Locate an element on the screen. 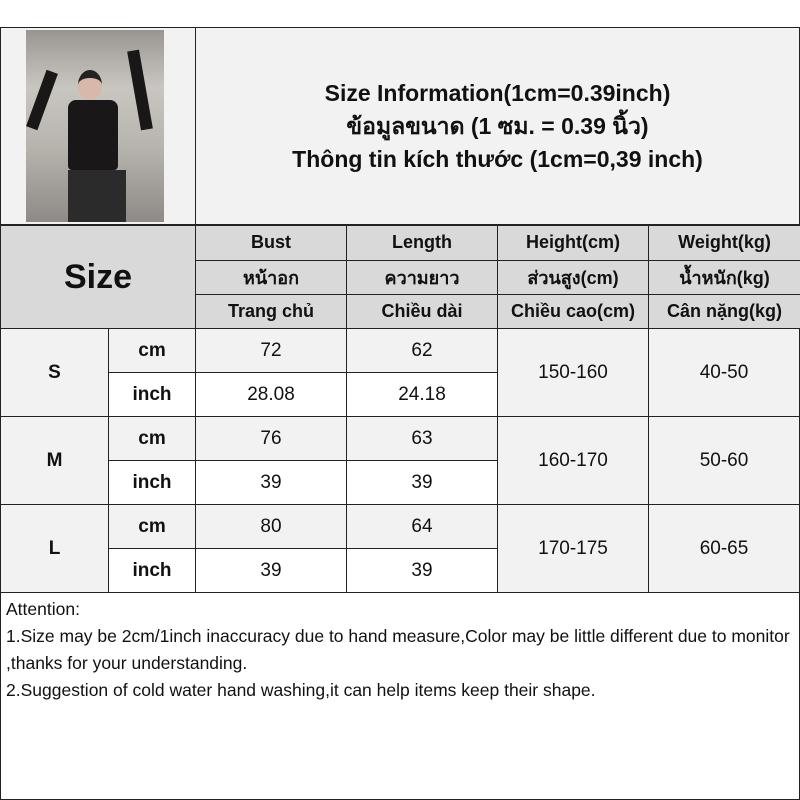 This screenshot has width=800, height=800. title-th: ข้อมูลขนาด (1 ซม. = 0.39 นิ้ว) is located at coordinates (497, 125).